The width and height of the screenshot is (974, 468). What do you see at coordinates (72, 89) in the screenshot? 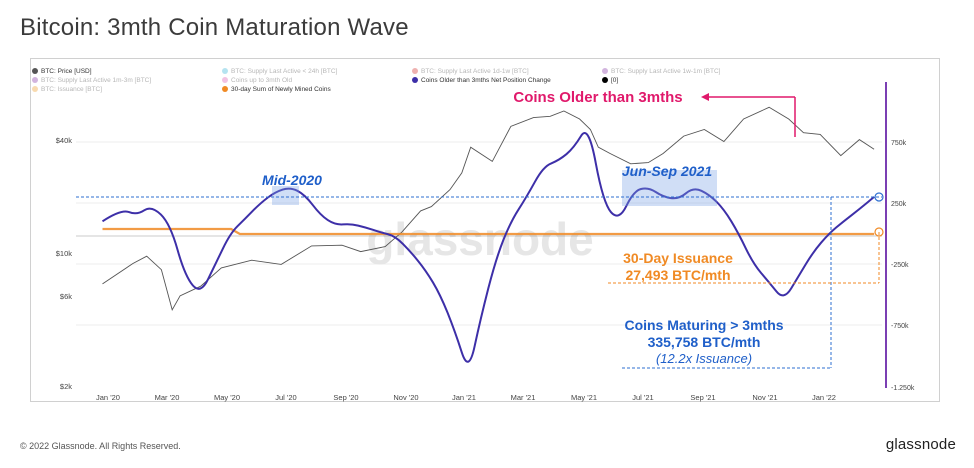
I see `legend-label: BTC: Issuance [BTC]` at bounding box center [72, 89].